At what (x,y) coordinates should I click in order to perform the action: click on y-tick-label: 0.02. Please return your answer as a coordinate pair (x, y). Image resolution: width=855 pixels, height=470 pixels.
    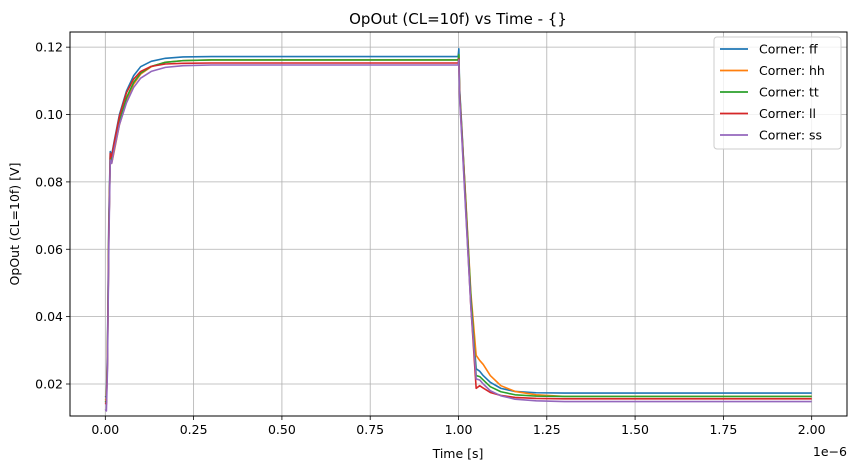
    Looking at the image, I should click on (49, 384).